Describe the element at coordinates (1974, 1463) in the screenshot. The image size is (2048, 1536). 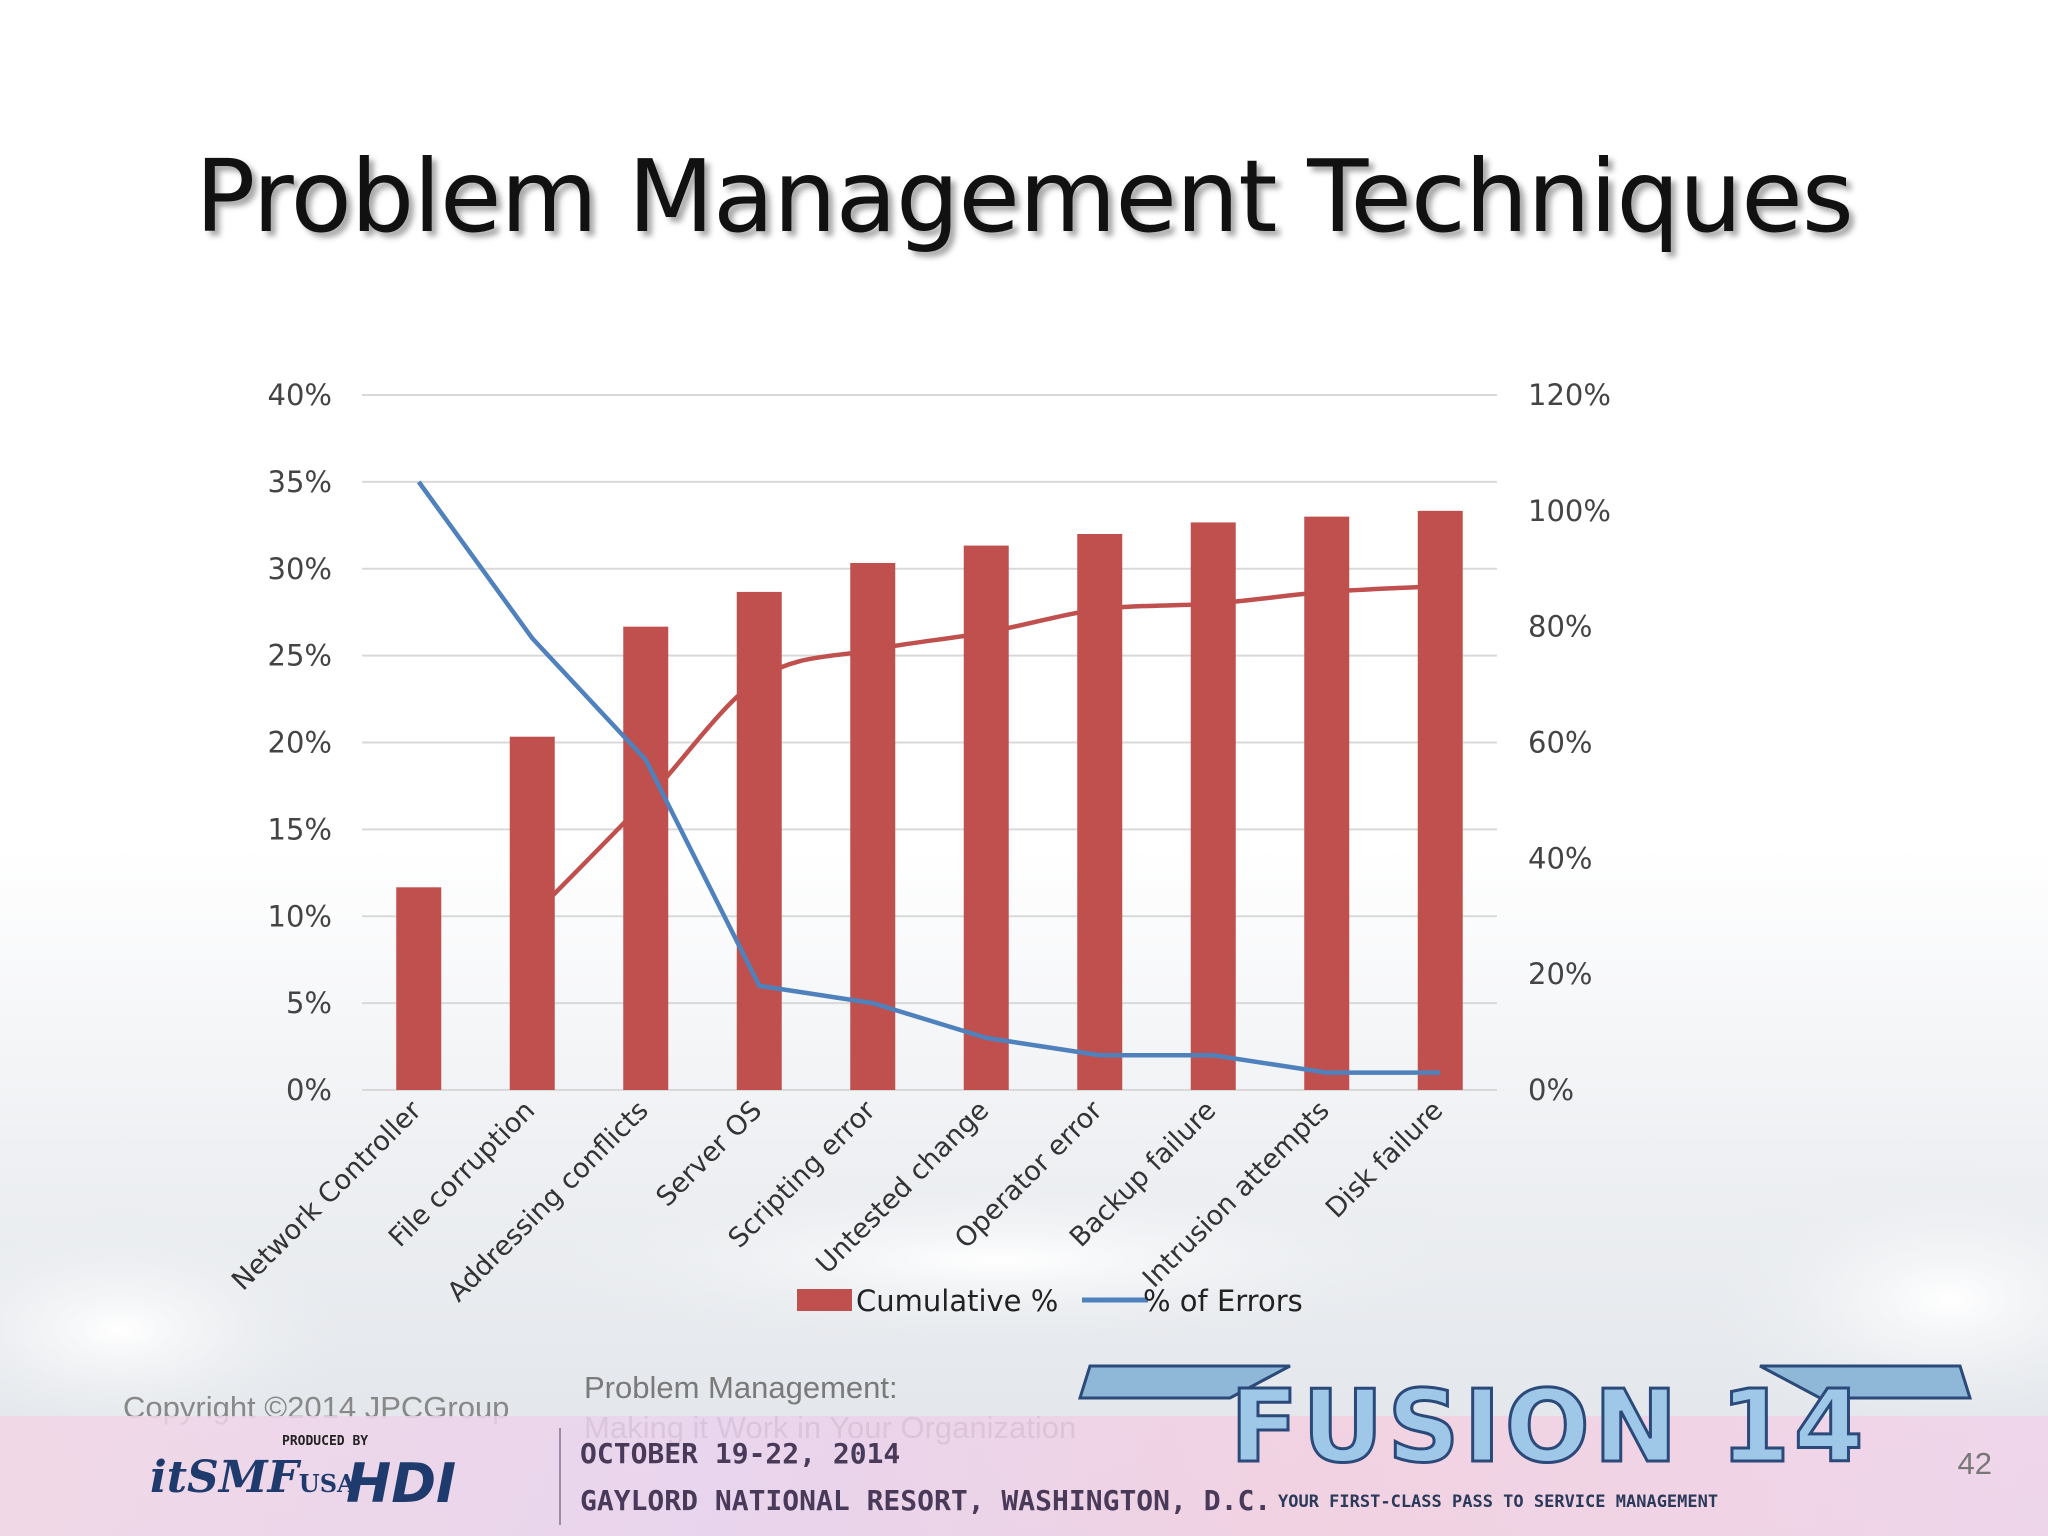
I see `slide-number: 42` at that location.